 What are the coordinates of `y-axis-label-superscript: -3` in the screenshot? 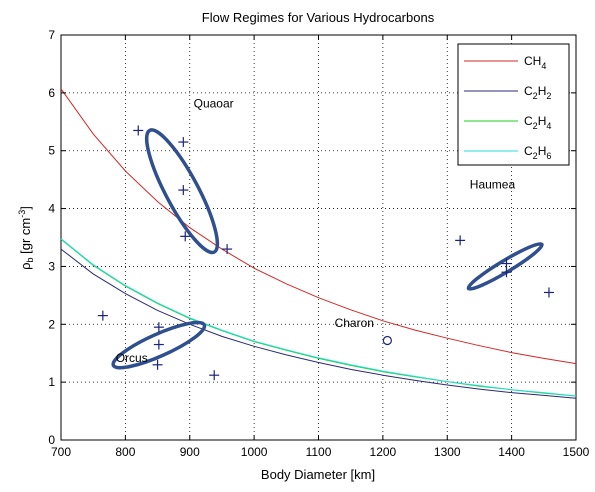 It's located at (22, 214).